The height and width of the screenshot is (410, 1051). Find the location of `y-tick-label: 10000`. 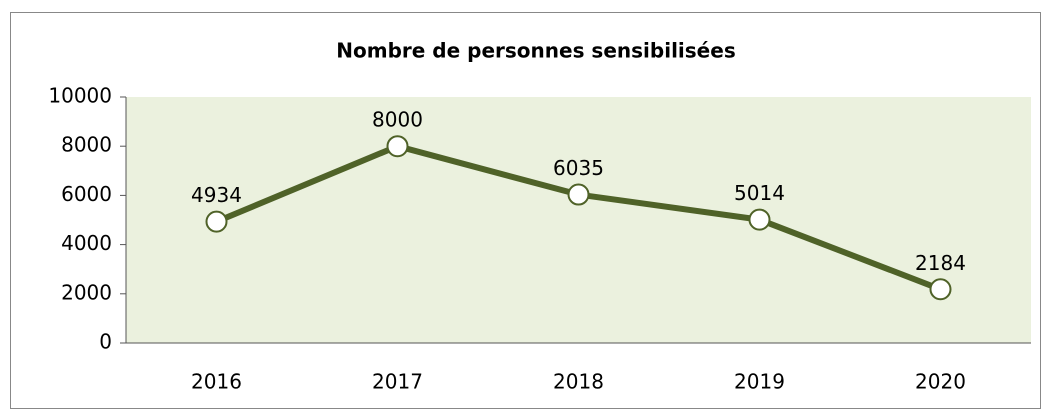

y-tick-label: 10000 is located at coordinates (80, 96).